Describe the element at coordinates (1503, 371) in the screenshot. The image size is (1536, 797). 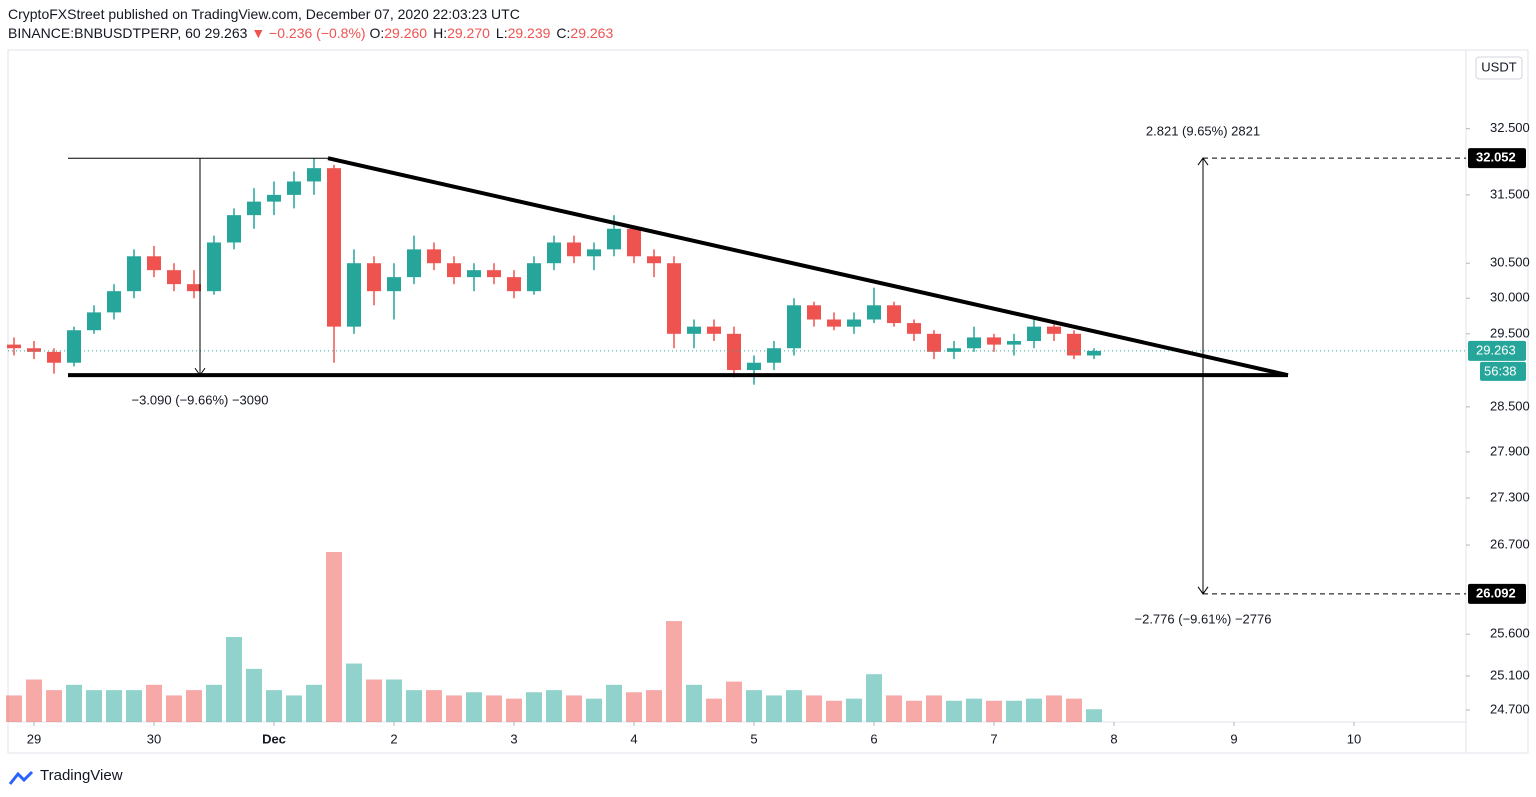
I see `countdown-tag` at that location.